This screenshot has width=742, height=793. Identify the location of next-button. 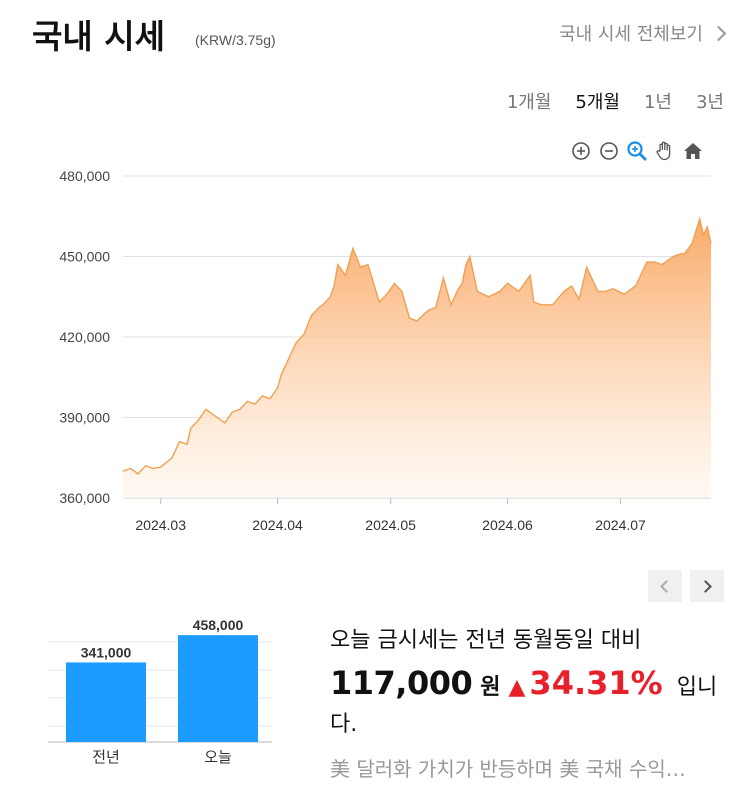
(707, 586).